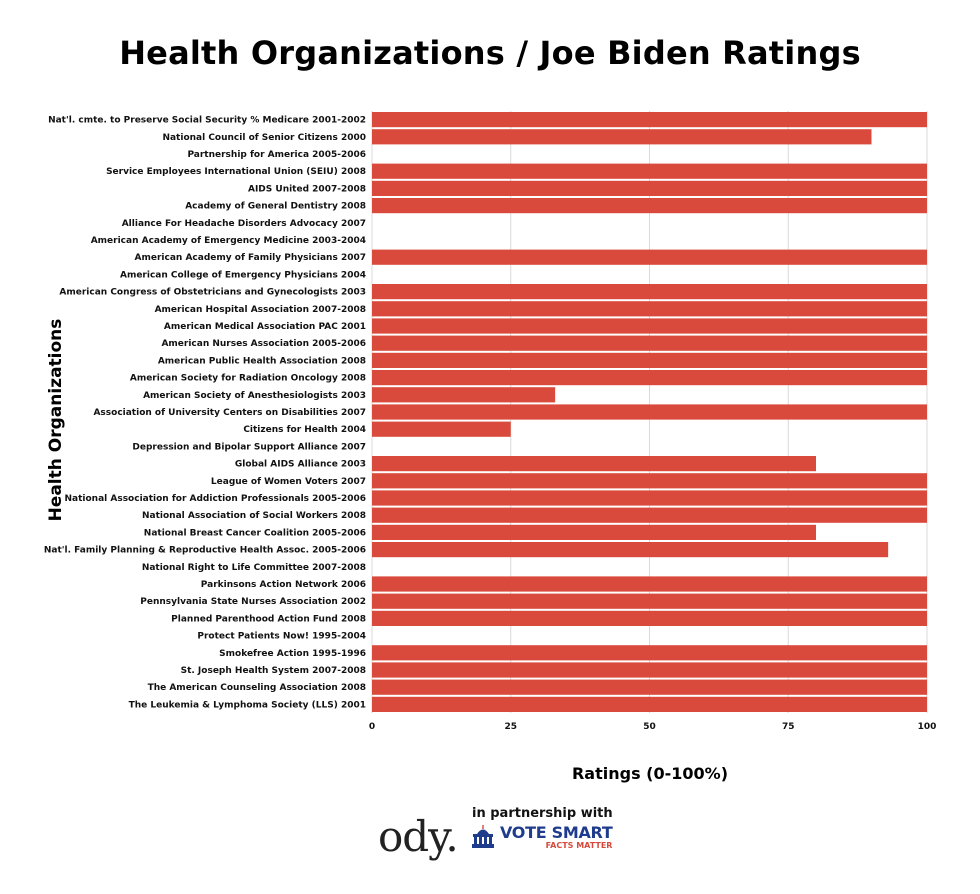 Image resolution: width=980 pixels, height=894 pixels. Describe the element at coordinates (372, 727) in the screenshot. I see `x-tick-label: 0` at that location.